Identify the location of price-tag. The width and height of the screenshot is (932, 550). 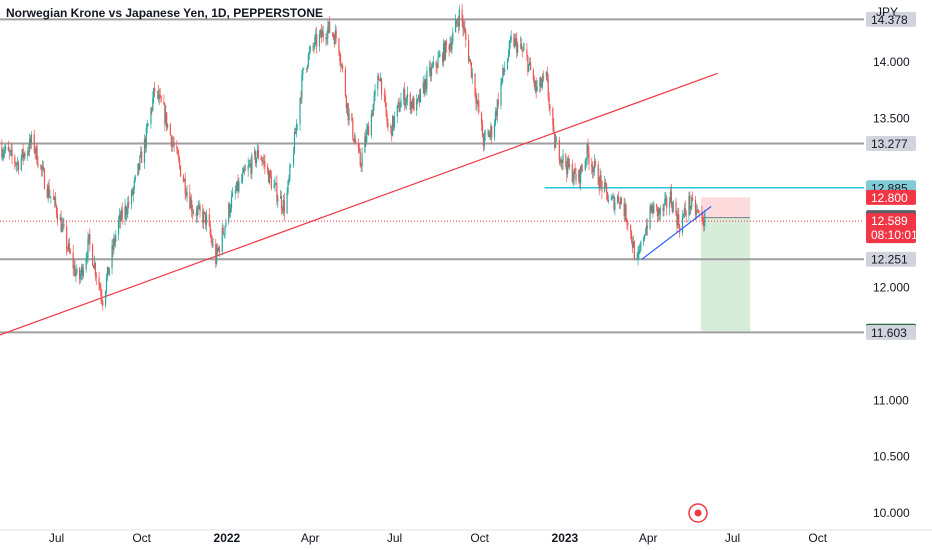
(891, 332).